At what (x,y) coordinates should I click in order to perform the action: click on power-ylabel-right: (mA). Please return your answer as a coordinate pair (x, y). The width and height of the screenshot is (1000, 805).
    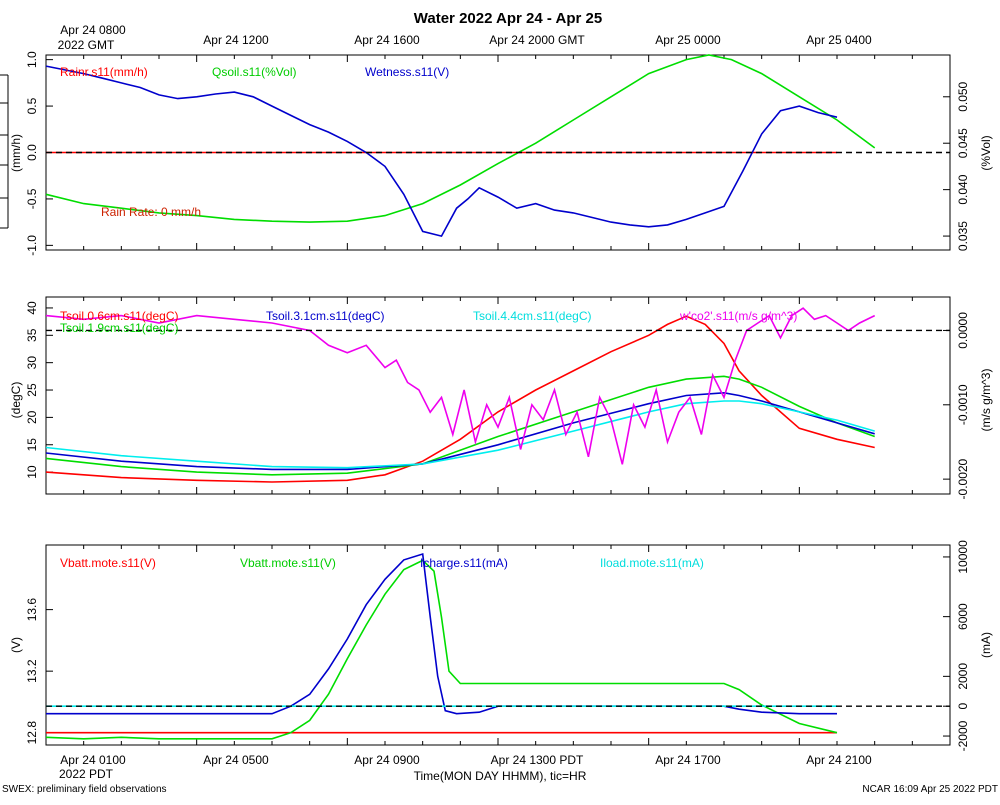
    Looking at the image, I should click on (986, 645).